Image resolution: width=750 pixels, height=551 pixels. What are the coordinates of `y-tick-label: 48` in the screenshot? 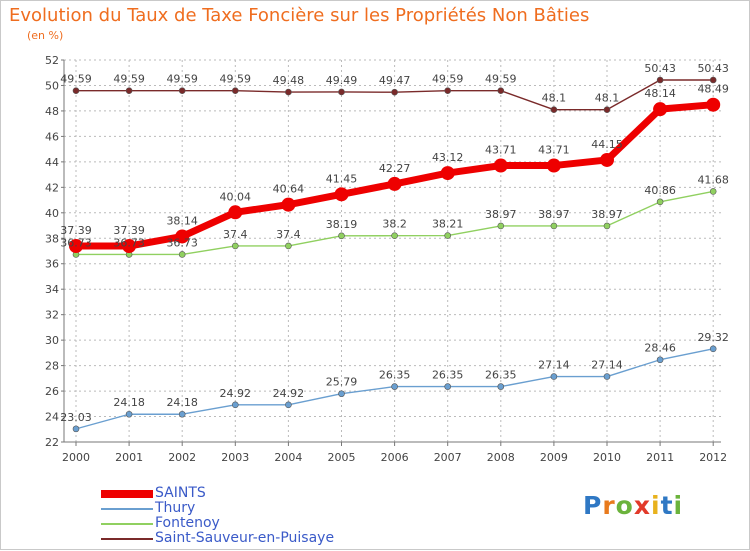 It's located at (52, 111).